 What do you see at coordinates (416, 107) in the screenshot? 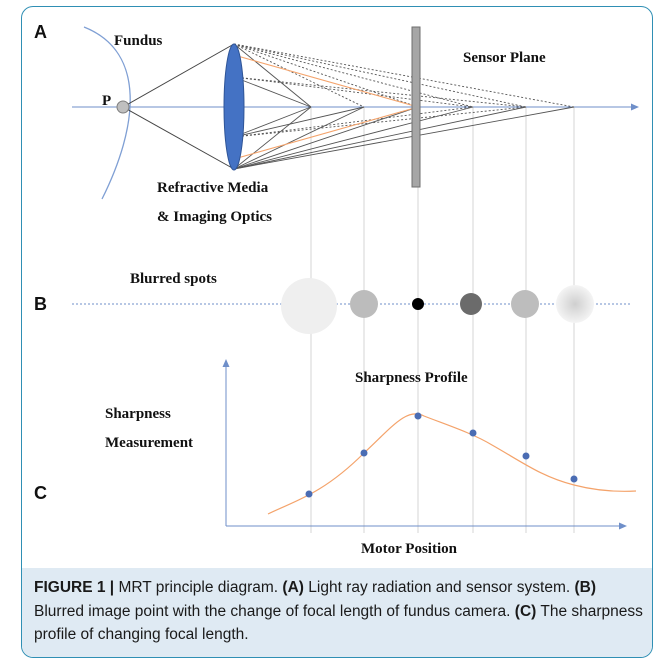
I see `sensor-plane` at bounding box center [416, 107].